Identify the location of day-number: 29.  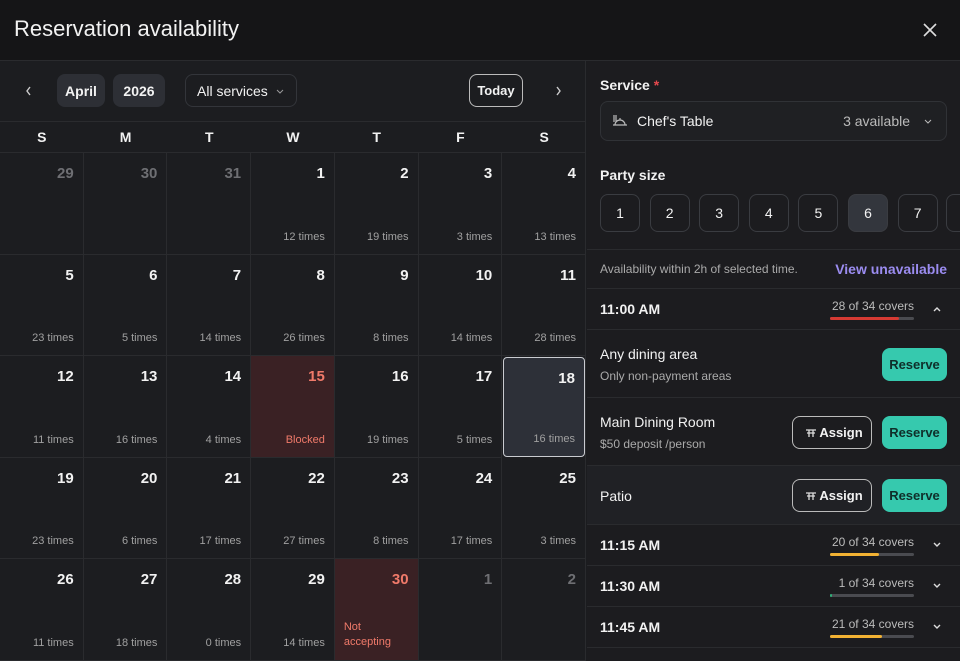
(65, 173).